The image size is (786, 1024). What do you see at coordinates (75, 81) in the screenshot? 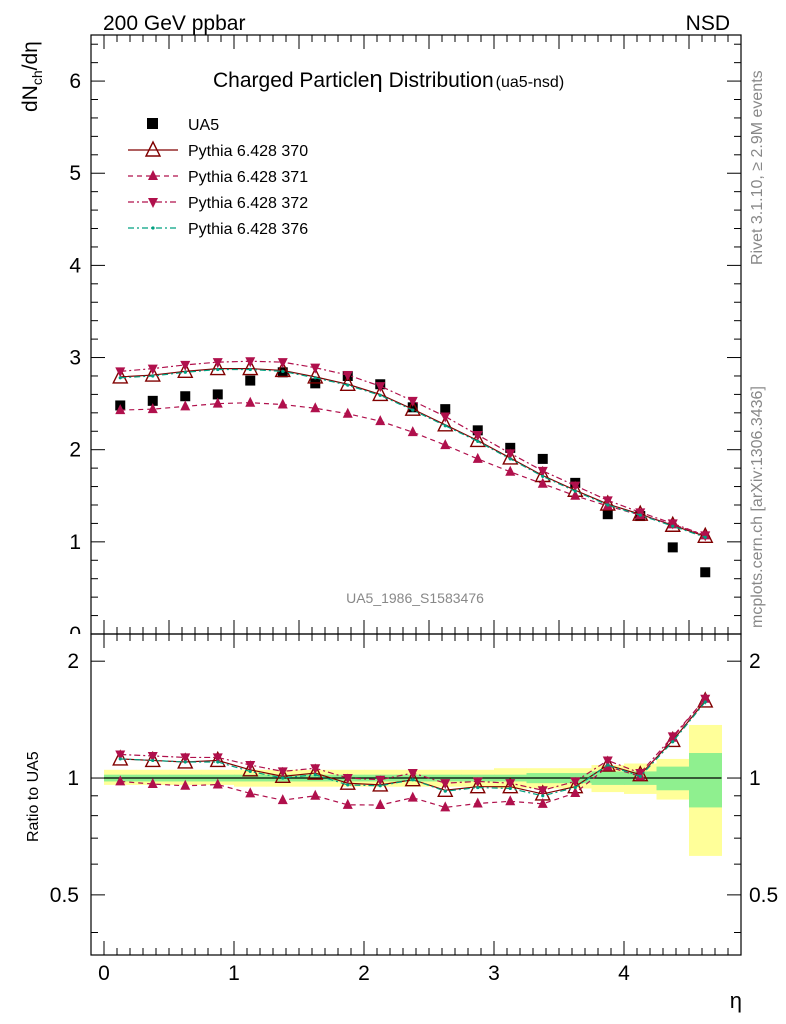
I see `y-tick-label: 6` at bounding box center [75, 81].